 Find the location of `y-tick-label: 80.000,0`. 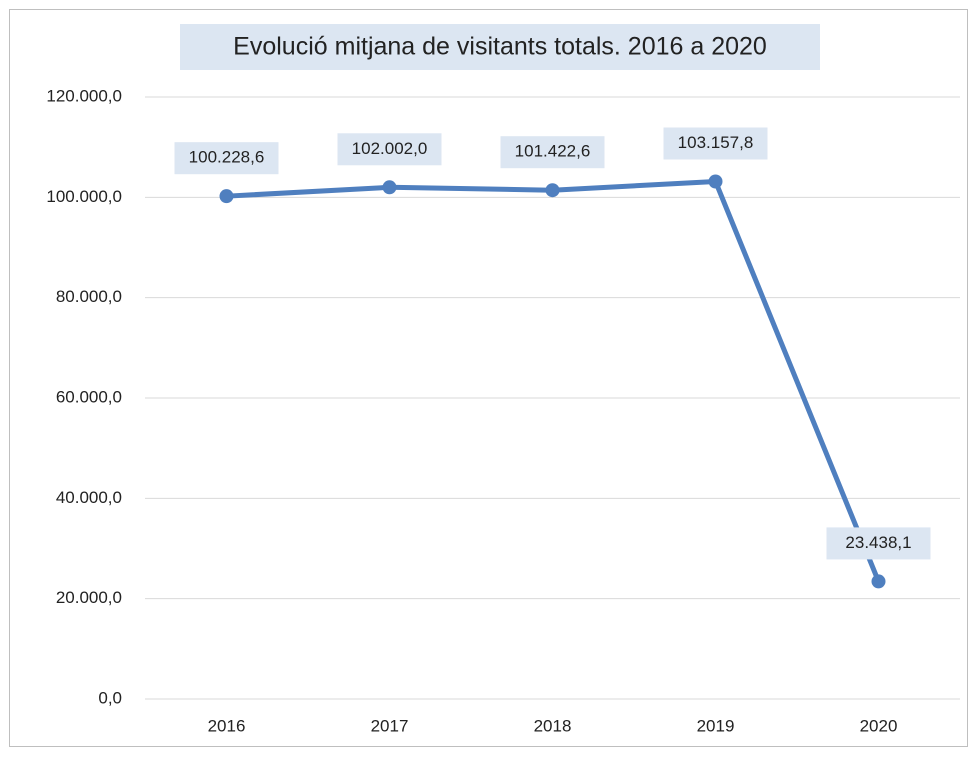

y-tick-label: 80.000,0 is located at coordinates (89, 296).